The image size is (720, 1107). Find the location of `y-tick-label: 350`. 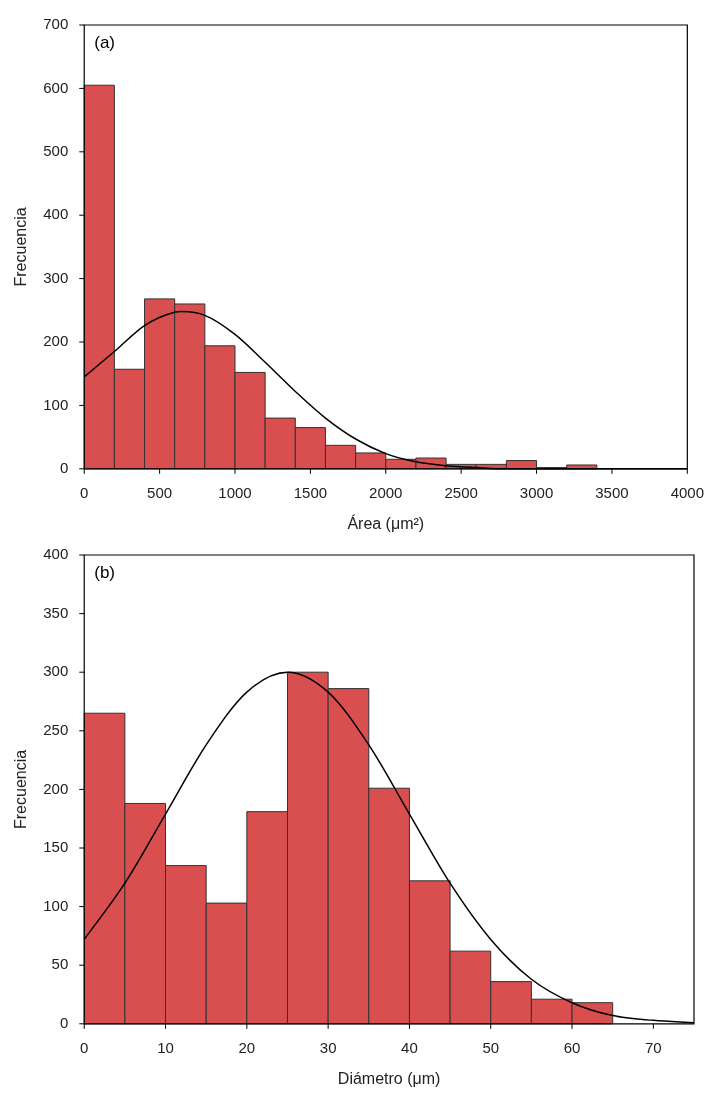

y-tick-label: 350 is located at coordinates (56, 612).